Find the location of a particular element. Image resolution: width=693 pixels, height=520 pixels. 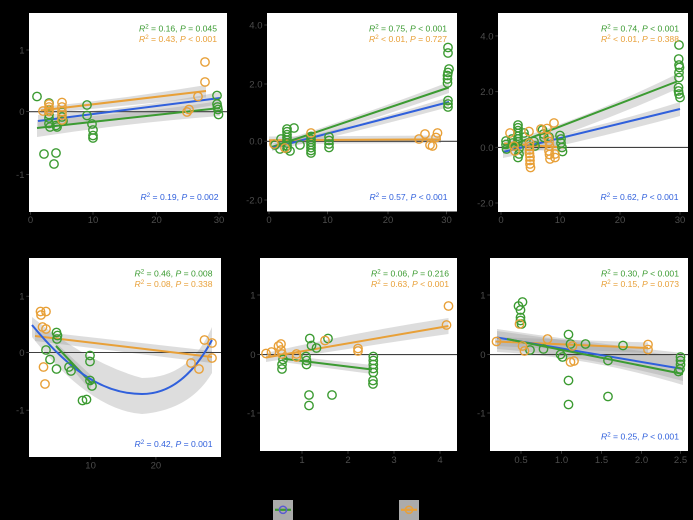

svg-text: R2 = 0.06, P = 0.216 is located at coordinates (410, 273).